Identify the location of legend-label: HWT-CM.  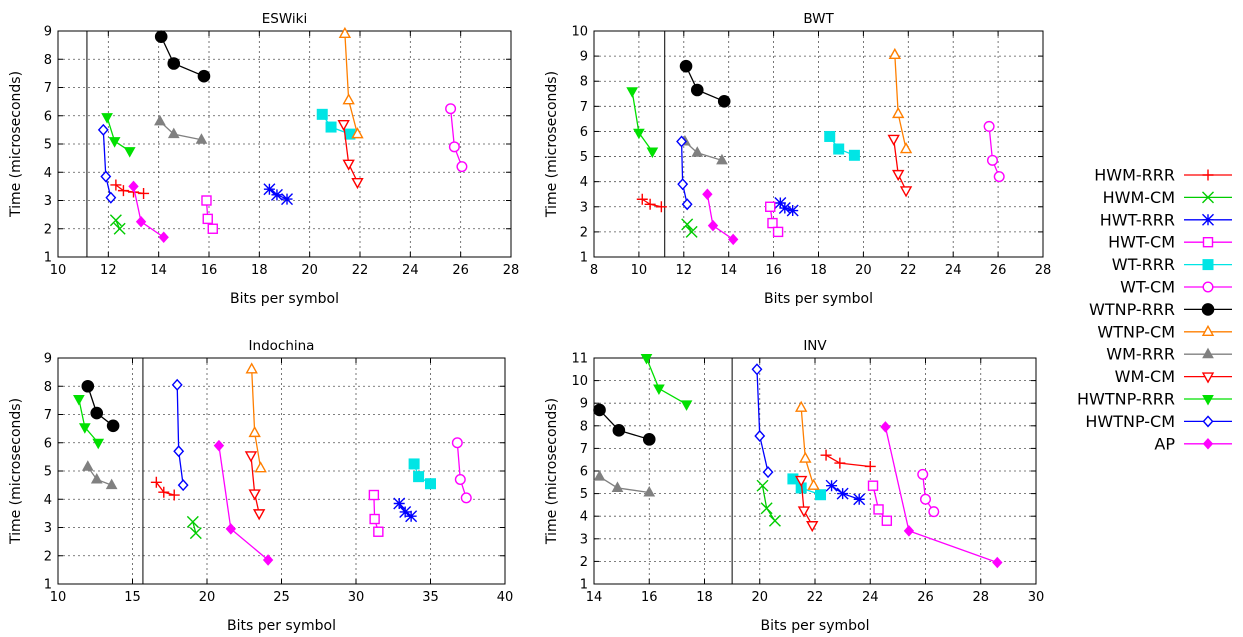
(1141, 242).